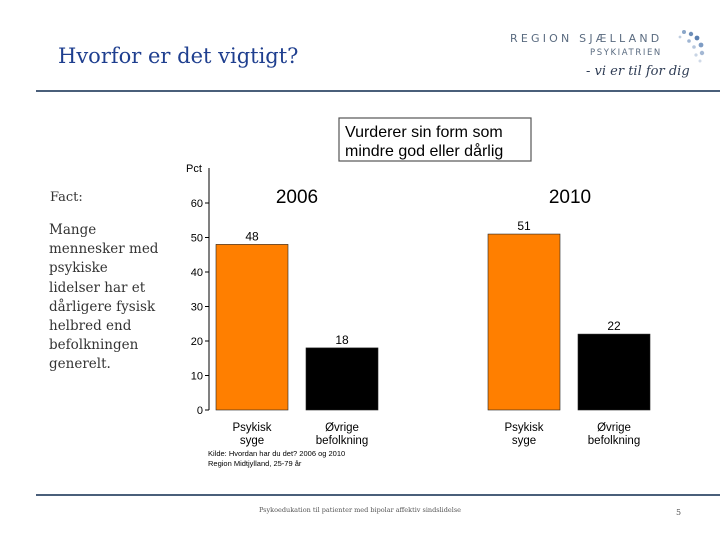 The height and width of the screenshot is (540, 720). What do you see at coordinates (197, 273) in the screenshot?
I see `y-tick-label: 40` at bounding box center [197, 273].